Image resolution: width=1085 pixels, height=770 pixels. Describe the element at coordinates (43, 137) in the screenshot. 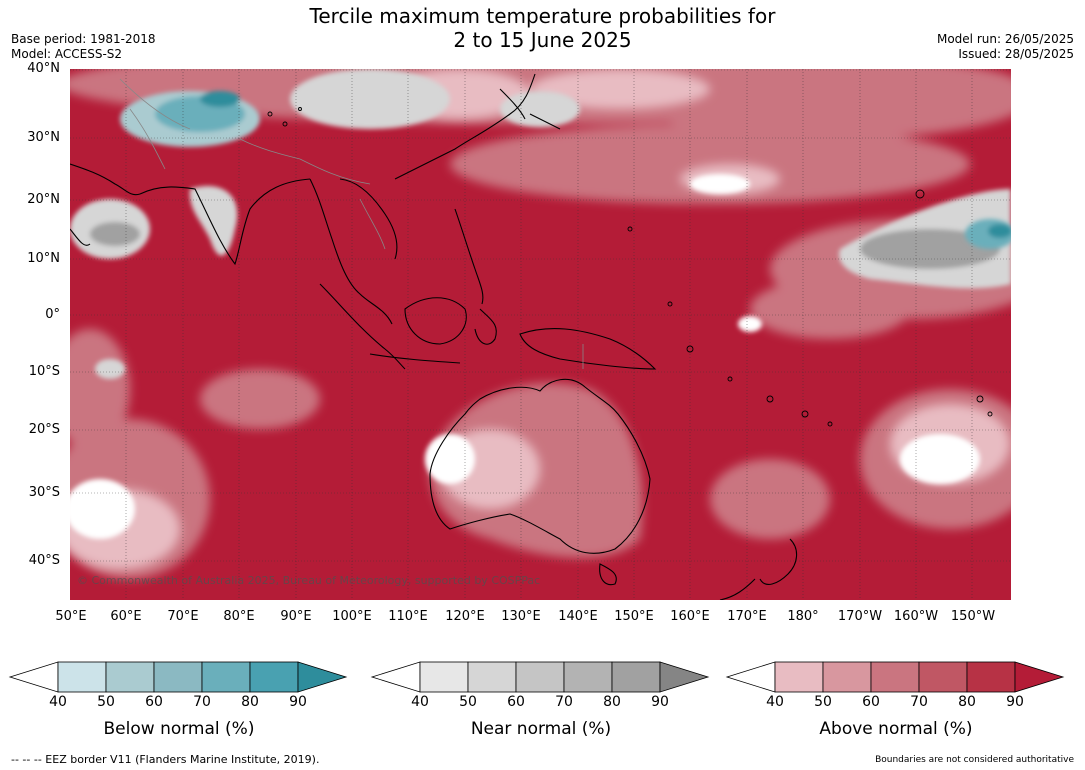

I see `lat-label-30n: 30°N` at that location.